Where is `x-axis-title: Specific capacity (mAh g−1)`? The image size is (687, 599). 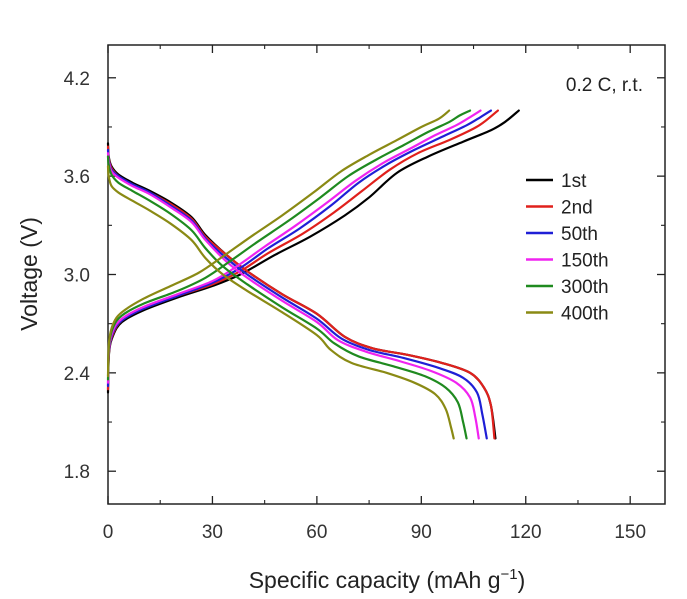 x-axis-title: Specific capacity (mAh g−1) is located at coordinates (387, 579).